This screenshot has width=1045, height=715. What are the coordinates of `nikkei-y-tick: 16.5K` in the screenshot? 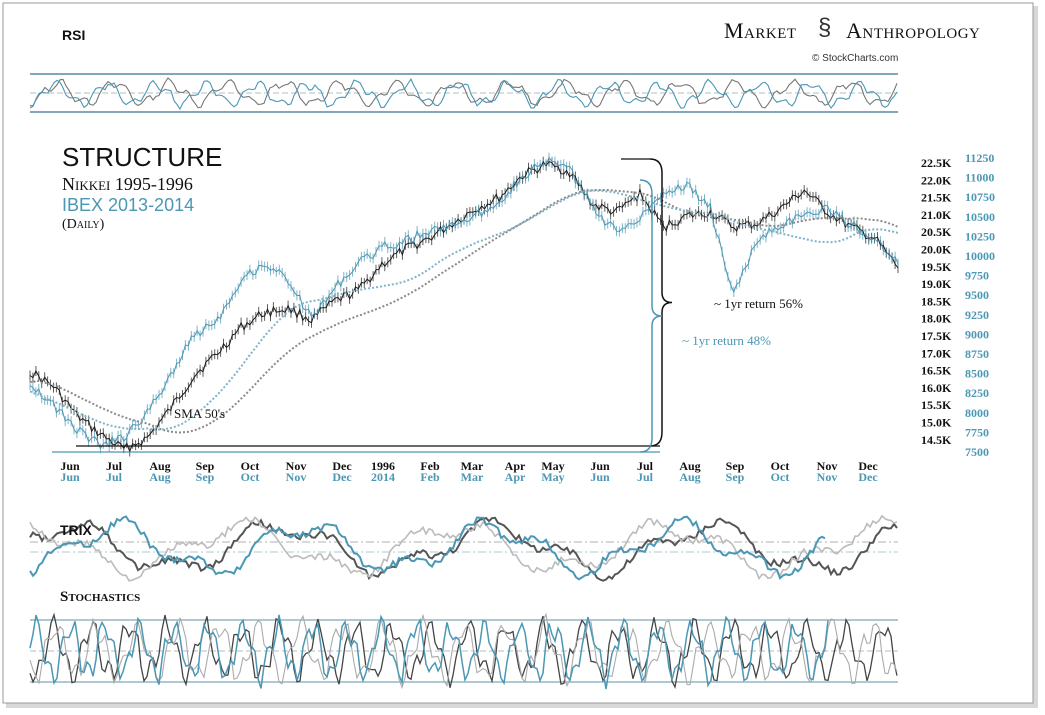 It's located at (936, 371).